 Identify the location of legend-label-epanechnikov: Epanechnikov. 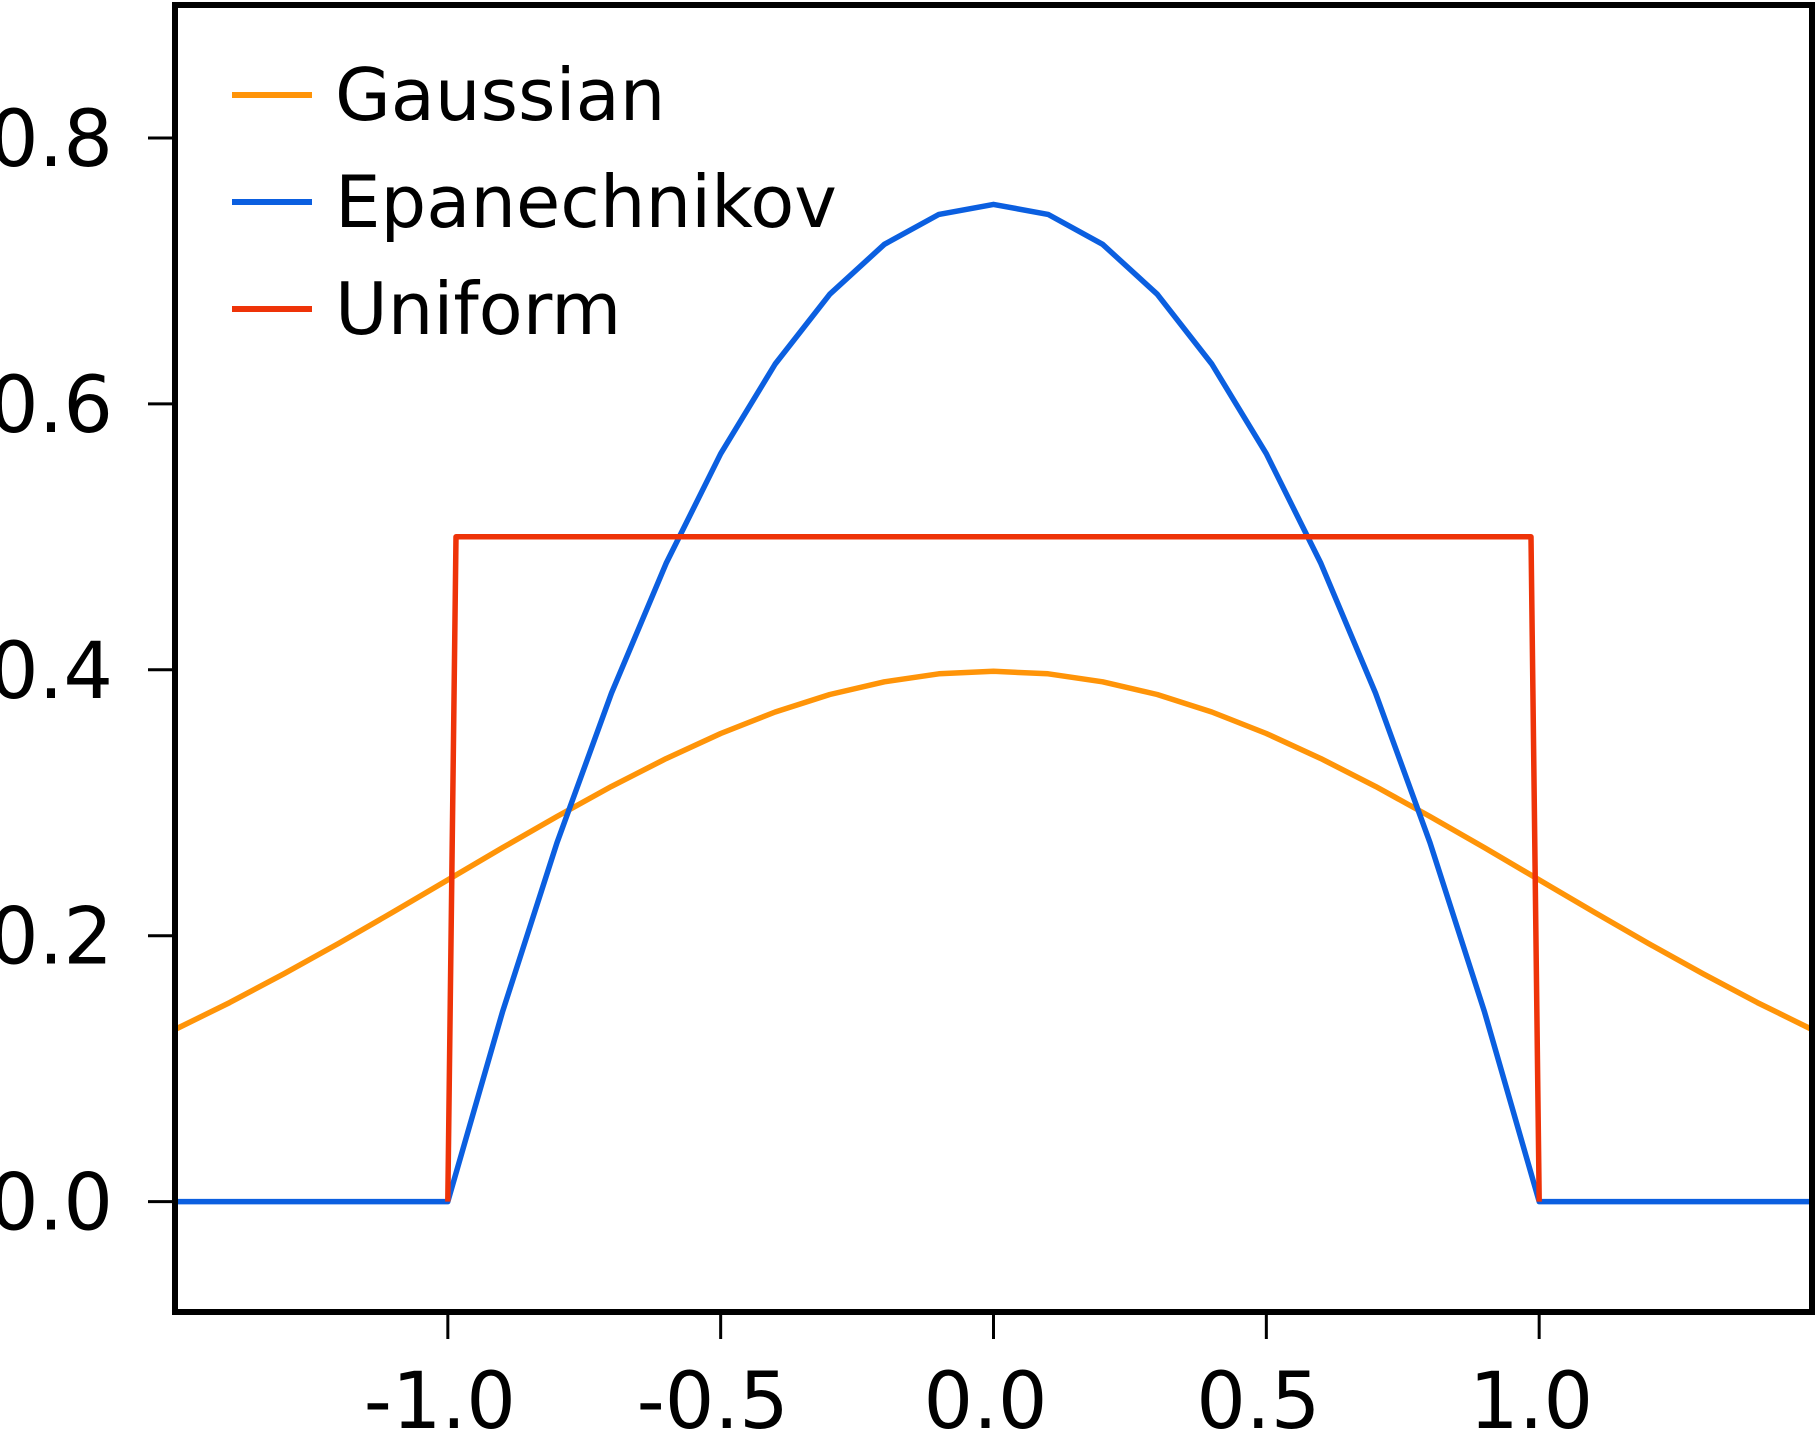
(586, 202).